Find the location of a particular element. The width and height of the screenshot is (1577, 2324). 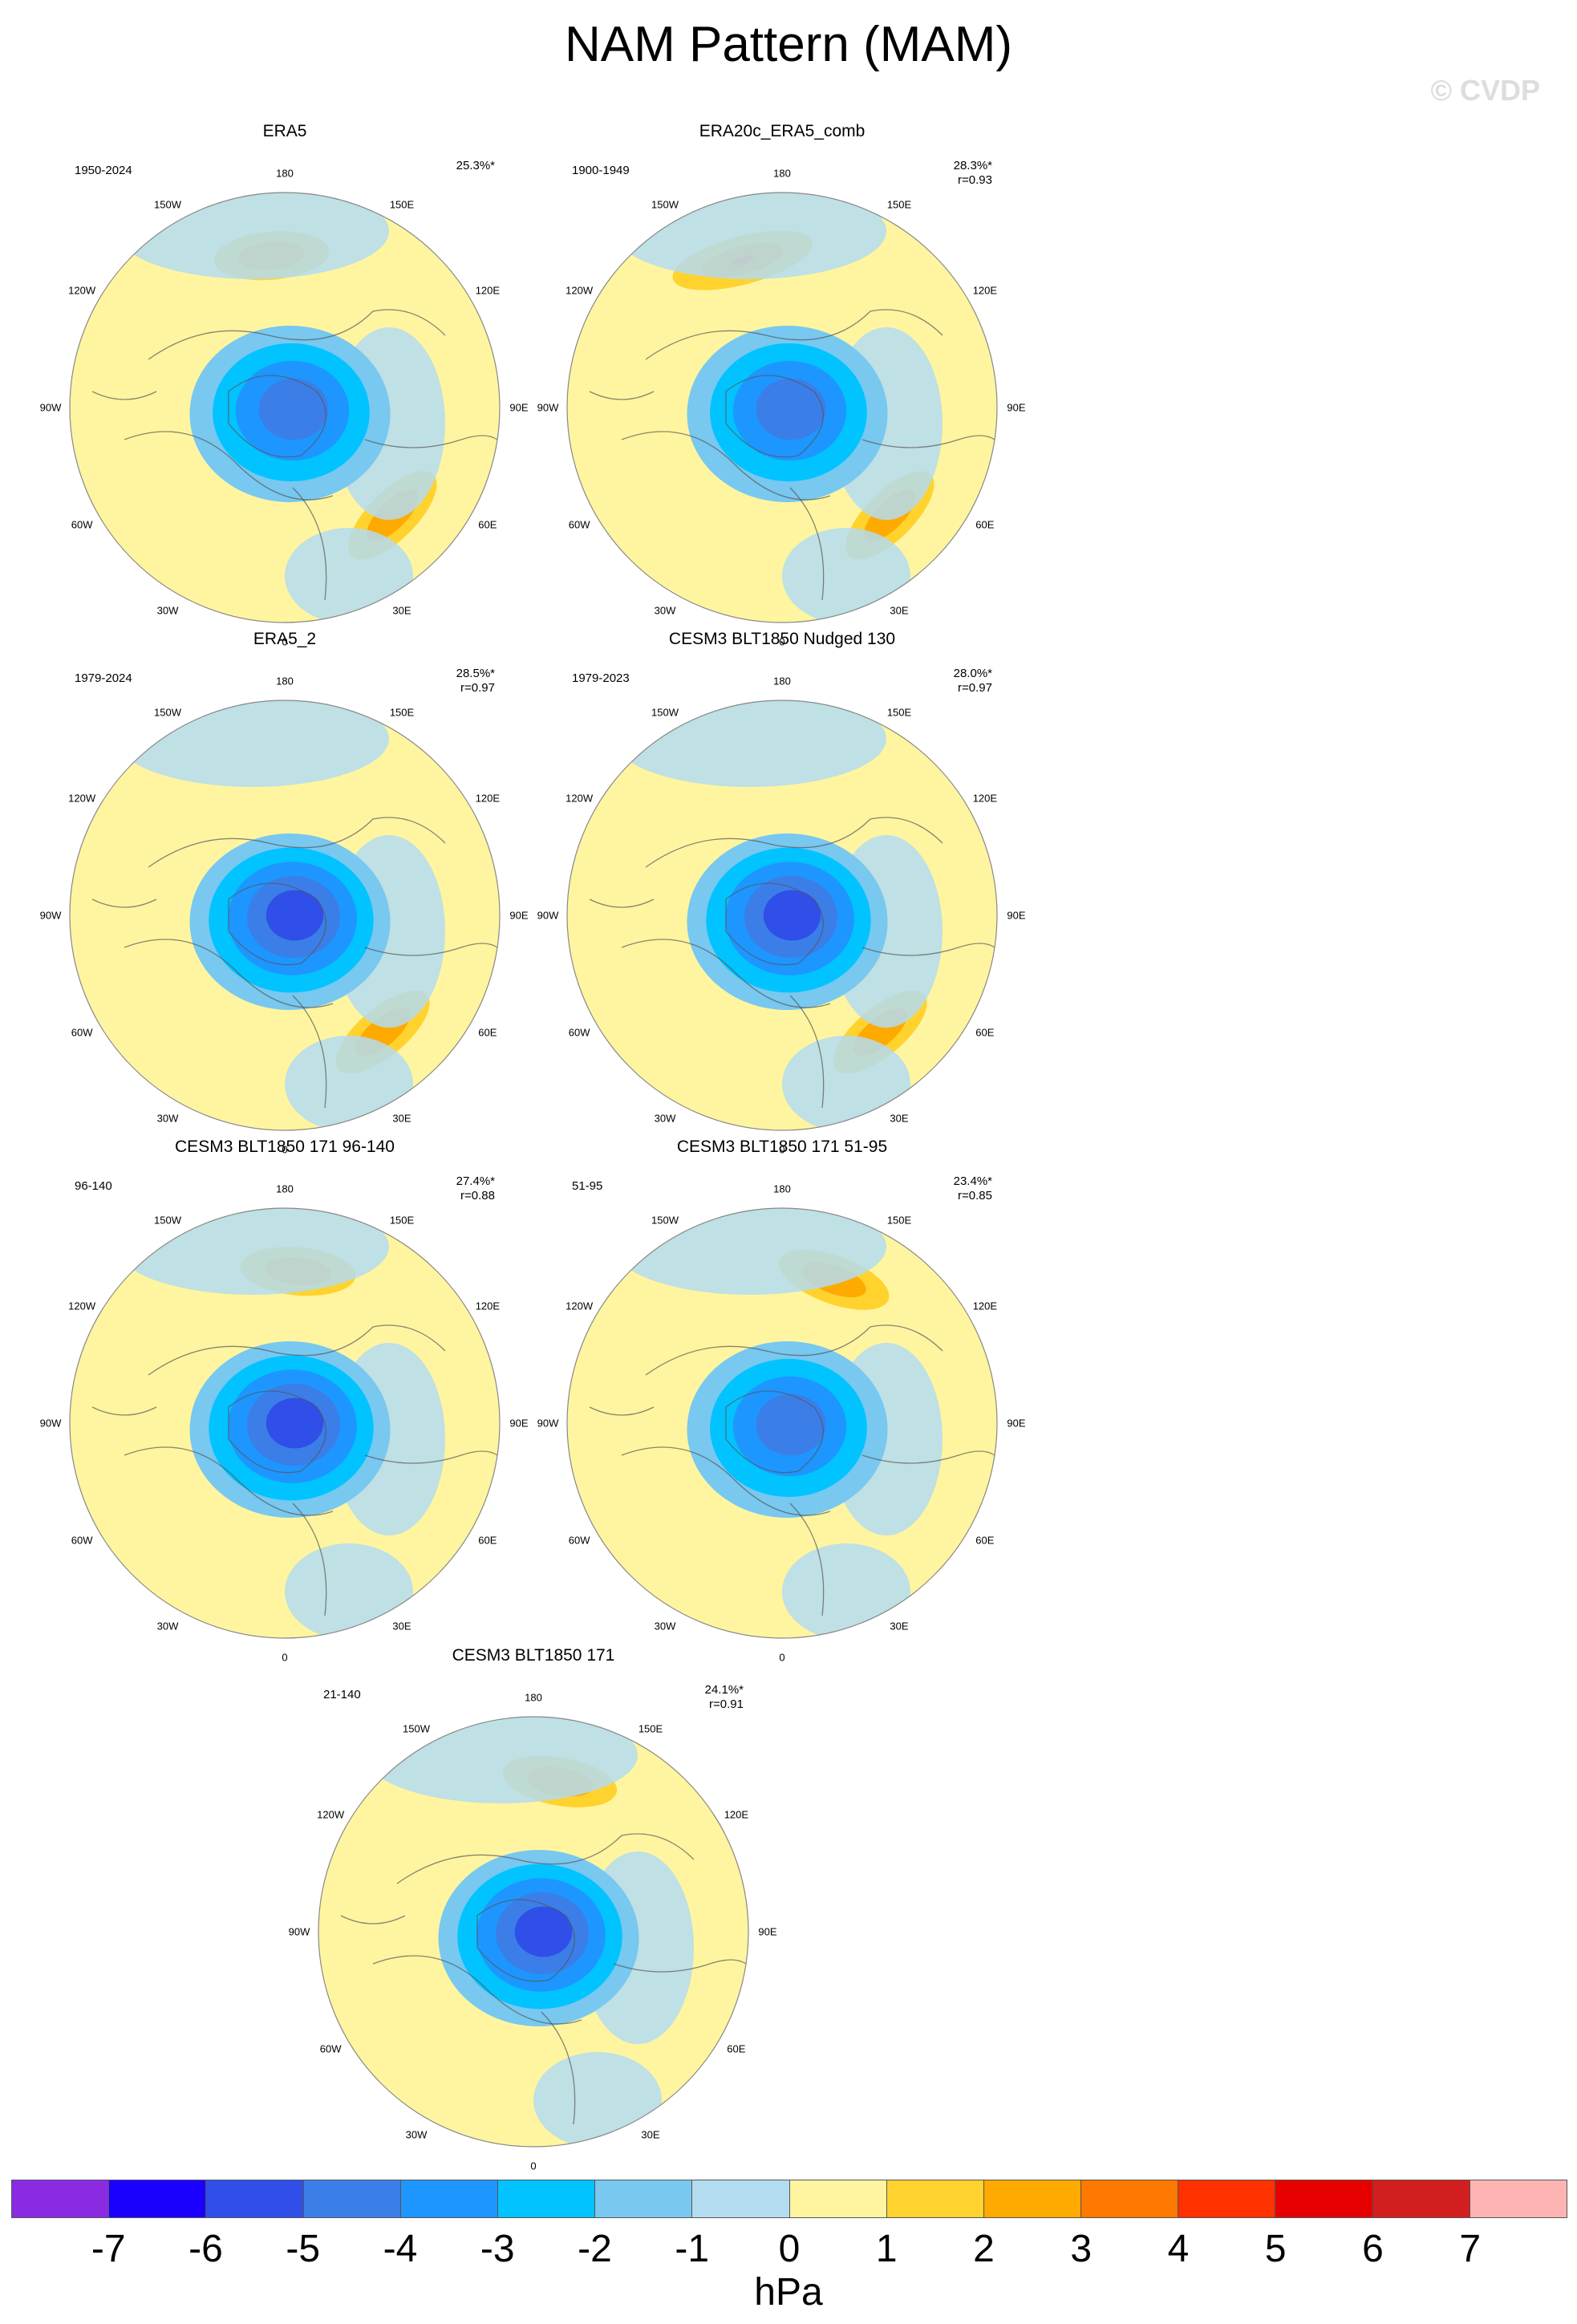

panel-title: CESM3 BLT1850 171 is located at coordinates (533, 1655).